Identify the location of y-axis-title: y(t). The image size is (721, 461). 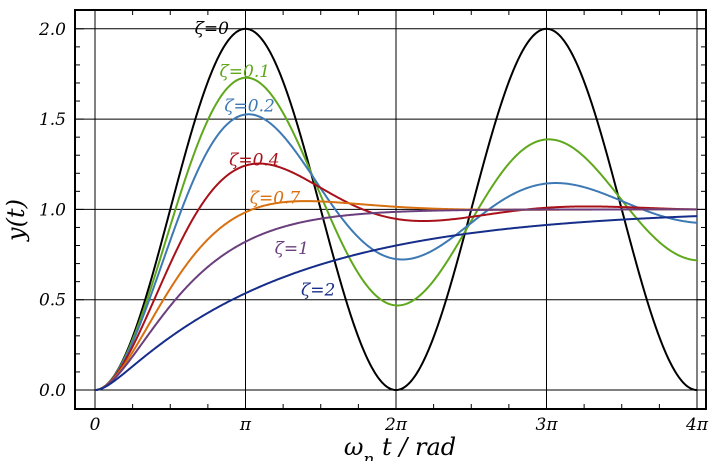
(16, 220).